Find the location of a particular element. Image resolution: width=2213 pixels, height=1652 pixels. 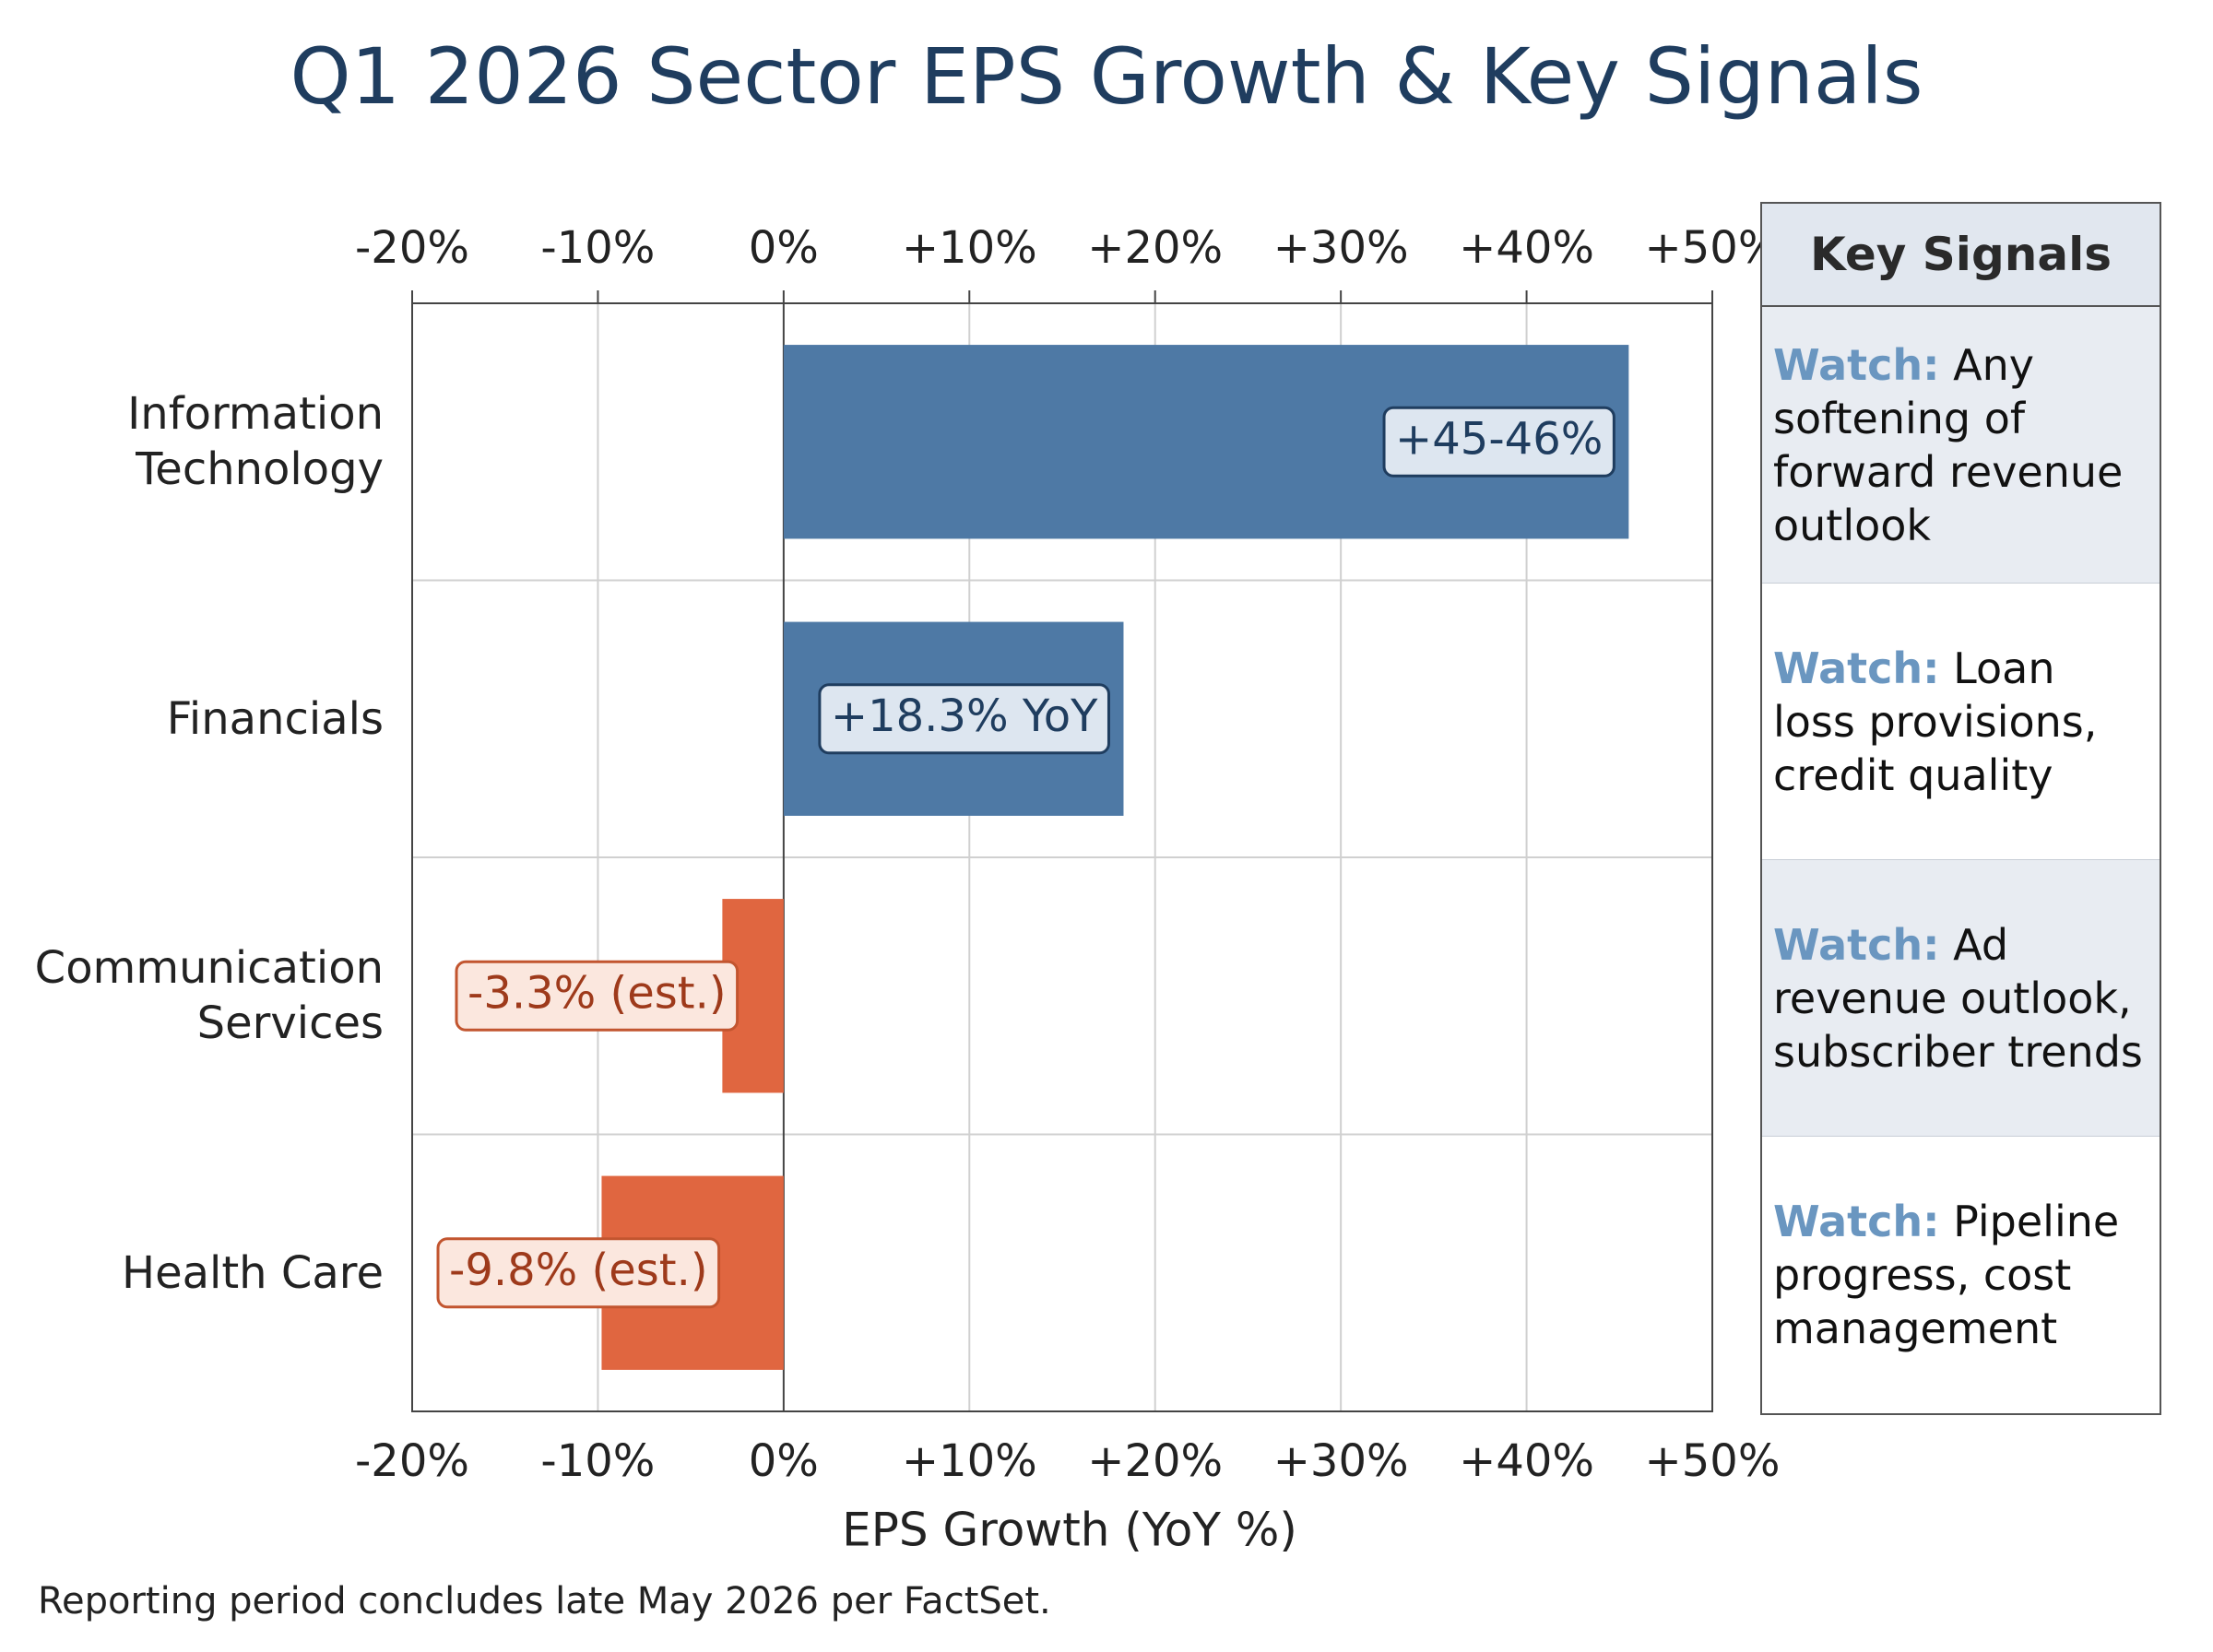

value-label: -3.3% (est.) is located at coordinates (597, 993).